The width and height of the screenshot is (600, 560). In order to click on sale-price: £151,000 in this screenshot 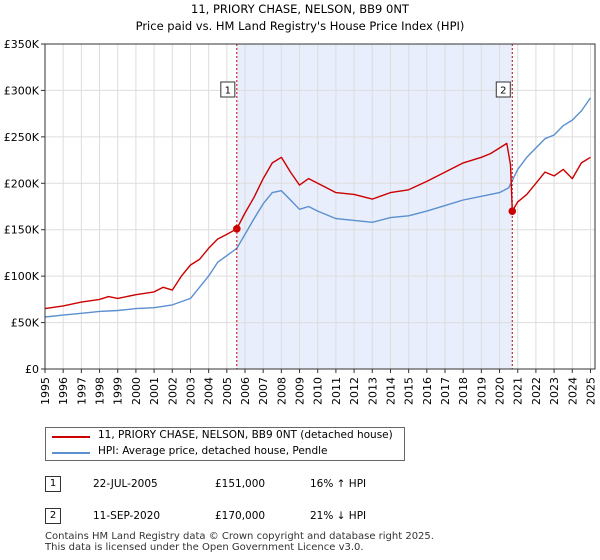, I will do `click(240, 484)`.